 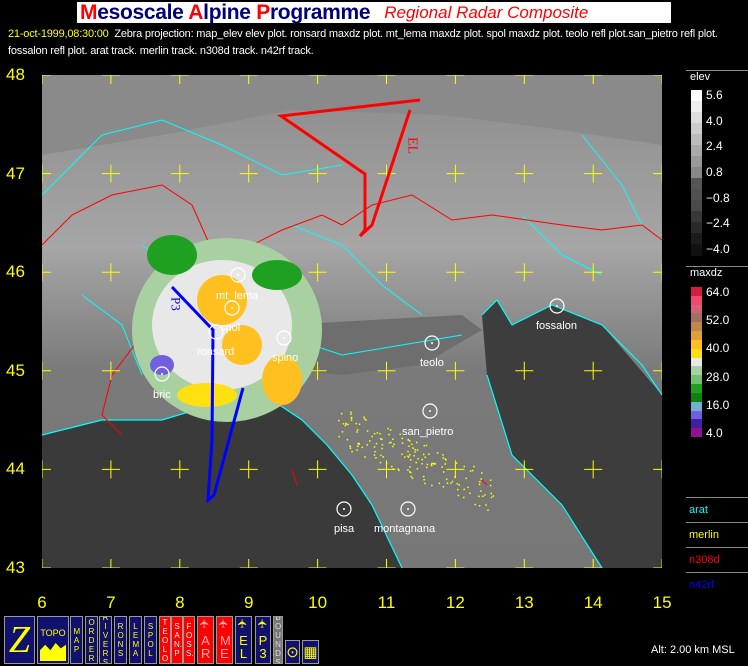 What do you see at coordinates (285, 347) in the screenshot?
I see `station-spino: spino` at bounding box center [285, 347].